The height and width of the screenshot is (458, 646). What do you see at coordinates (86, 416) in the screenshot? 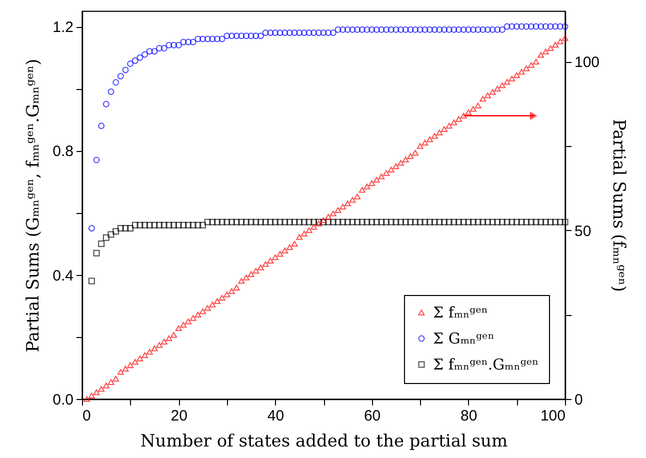
I see `x-tick-label: 0` at bounding box center [86, 416].